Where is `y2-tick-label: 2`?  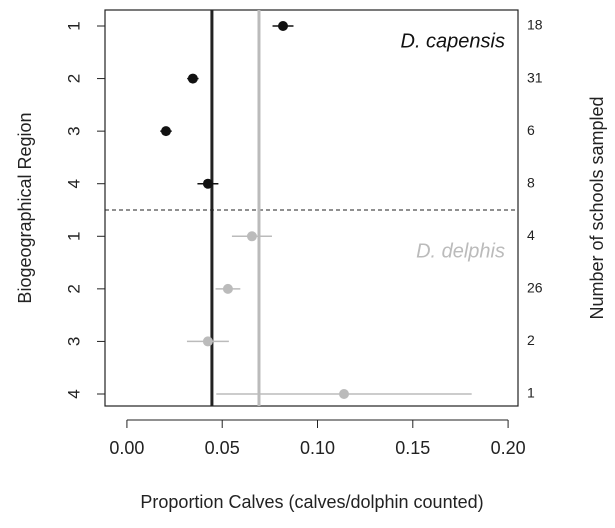 y2-tick-label: 2 is located at coordinates (531, 340).